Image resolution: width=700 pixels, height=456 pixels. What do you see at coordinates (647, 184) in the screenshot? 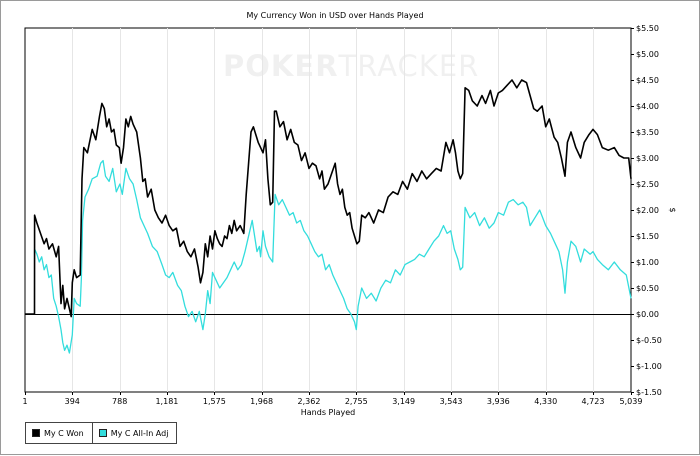
I see `y-tick-label: $2.50` at bounding box center [647, 184].